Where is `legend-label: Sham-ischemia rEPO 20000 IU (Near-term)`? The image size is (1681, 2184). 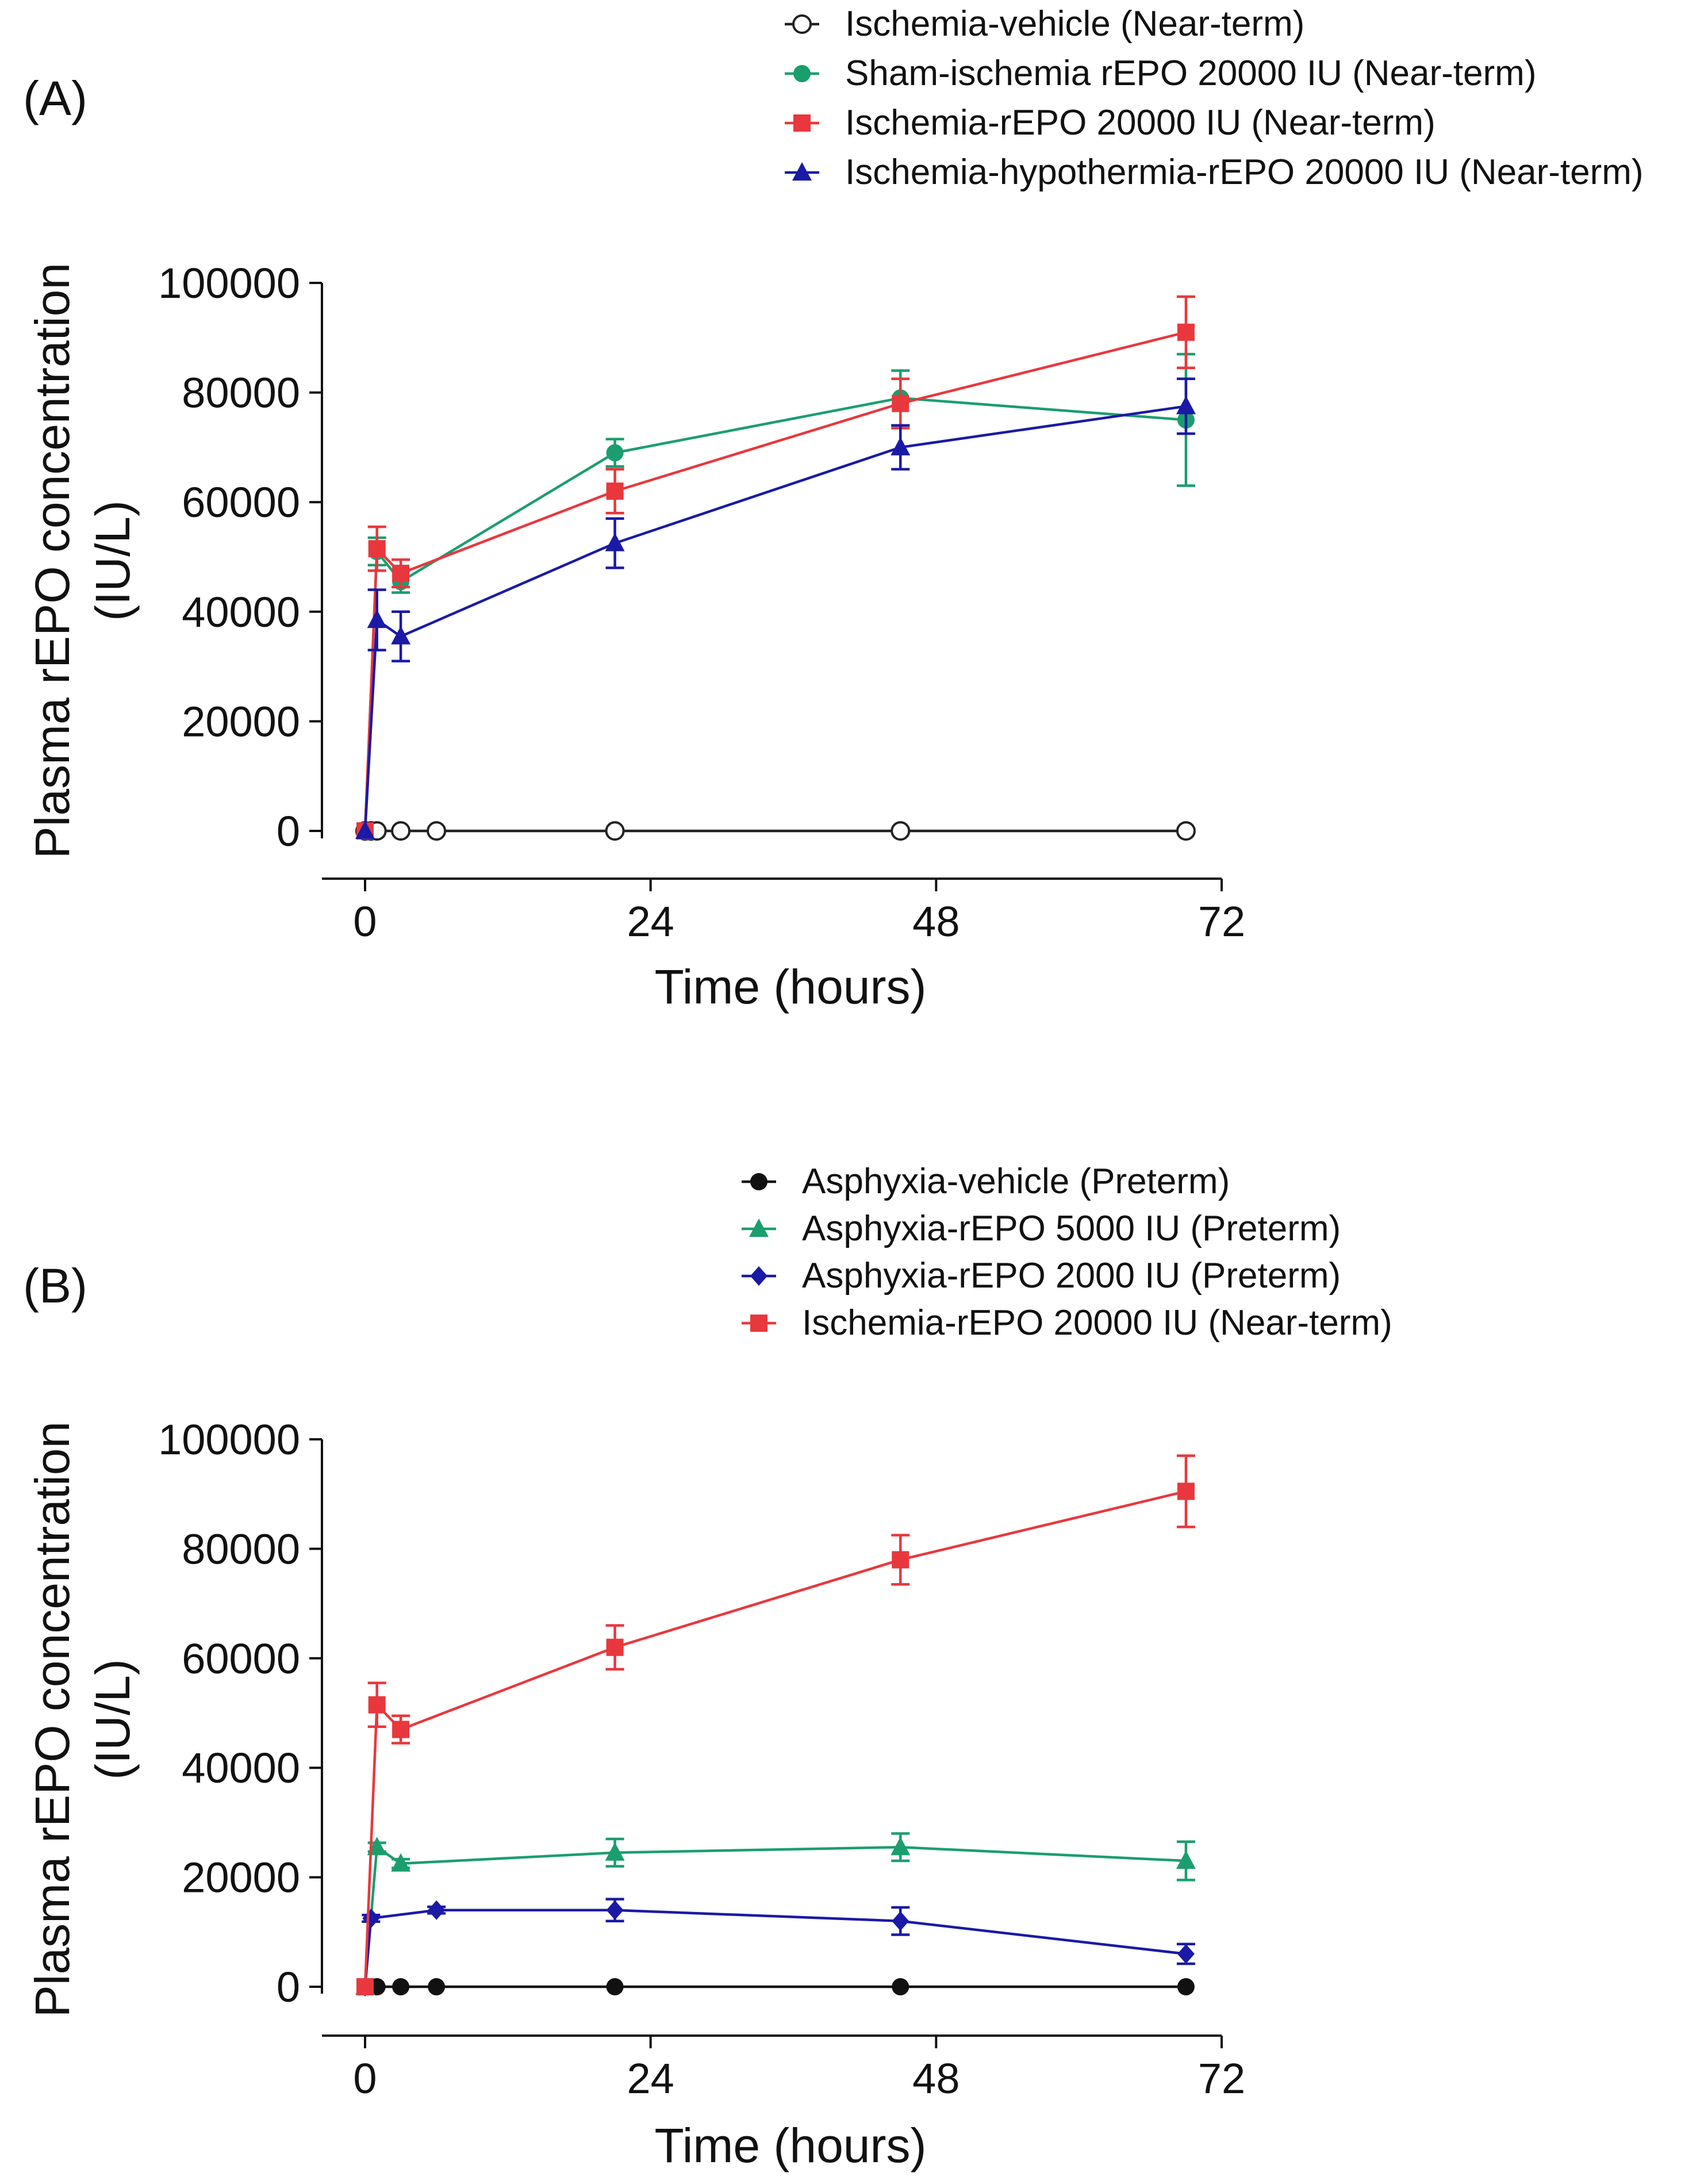
legend-label: Sham-ischemia rEPO 20000 IU (Near-term) is located at coordinates (1191, 73).